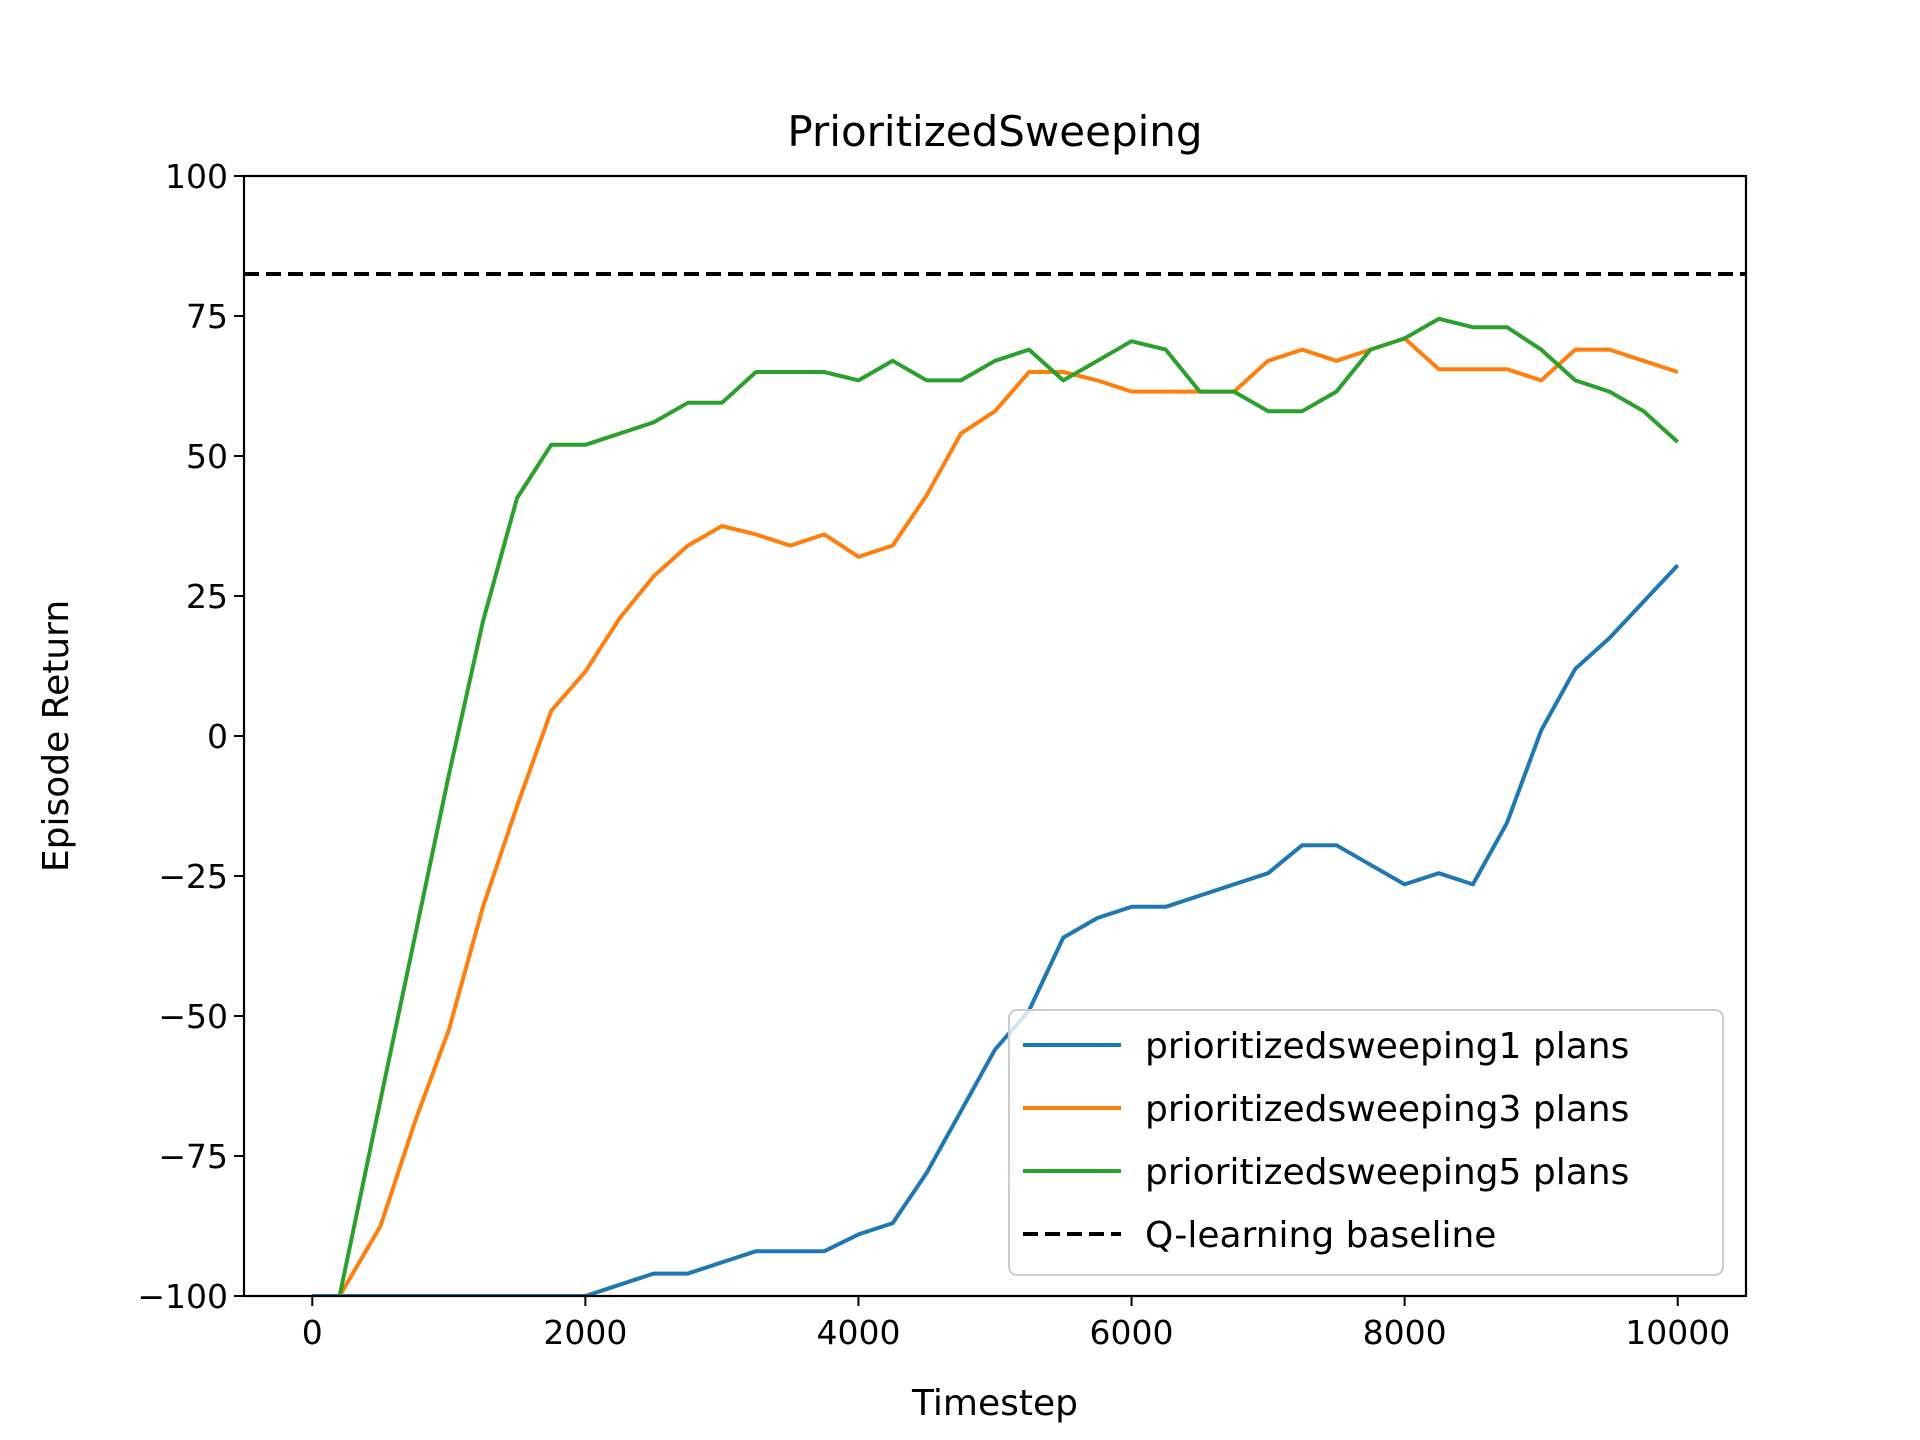 The image size is (1920, 1440). I want to click on x-tick-label: 6000, so click(1132, 1332).